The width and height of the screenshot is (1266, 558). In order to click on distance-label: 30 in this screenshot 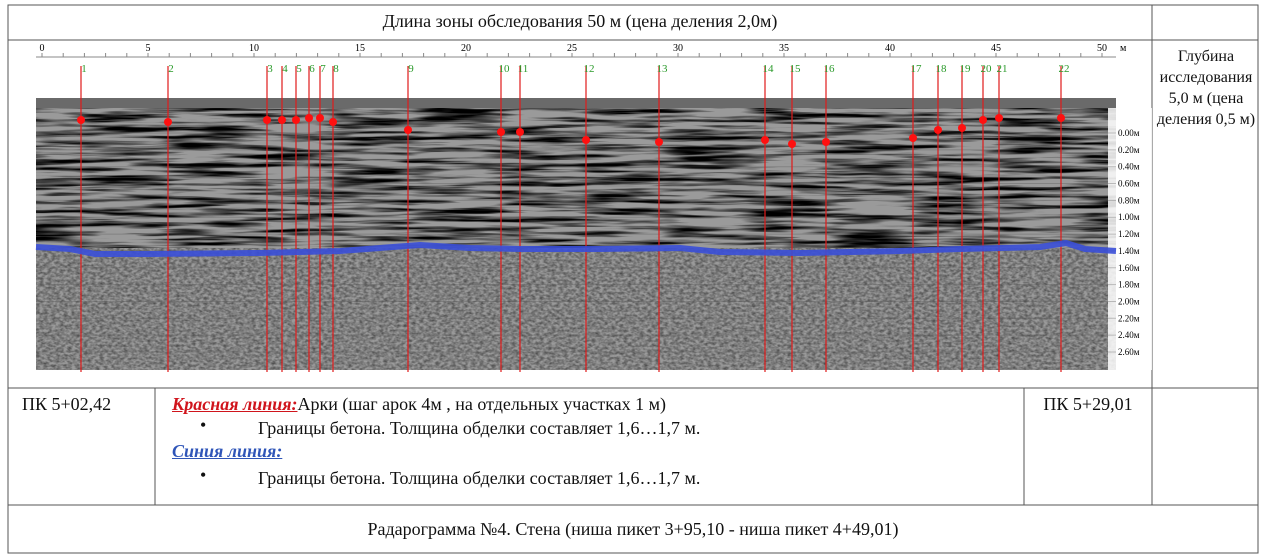, I will do `click(678, 48)`.